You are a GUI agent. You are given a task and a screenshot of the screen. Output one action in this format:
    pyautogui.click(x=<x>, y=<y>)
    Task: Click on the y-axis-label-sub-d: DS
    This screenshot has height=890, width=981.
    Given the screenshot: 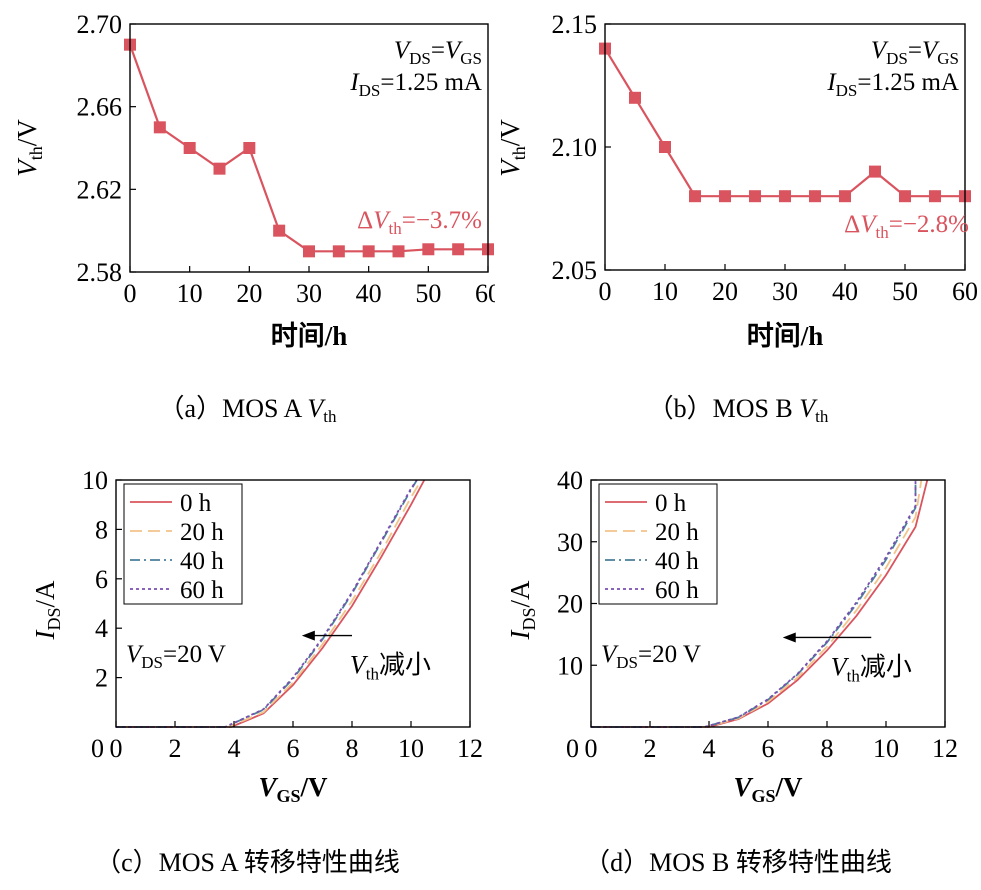 What is the action you would take?
    pyautogui.click(x=529, y=618)
    